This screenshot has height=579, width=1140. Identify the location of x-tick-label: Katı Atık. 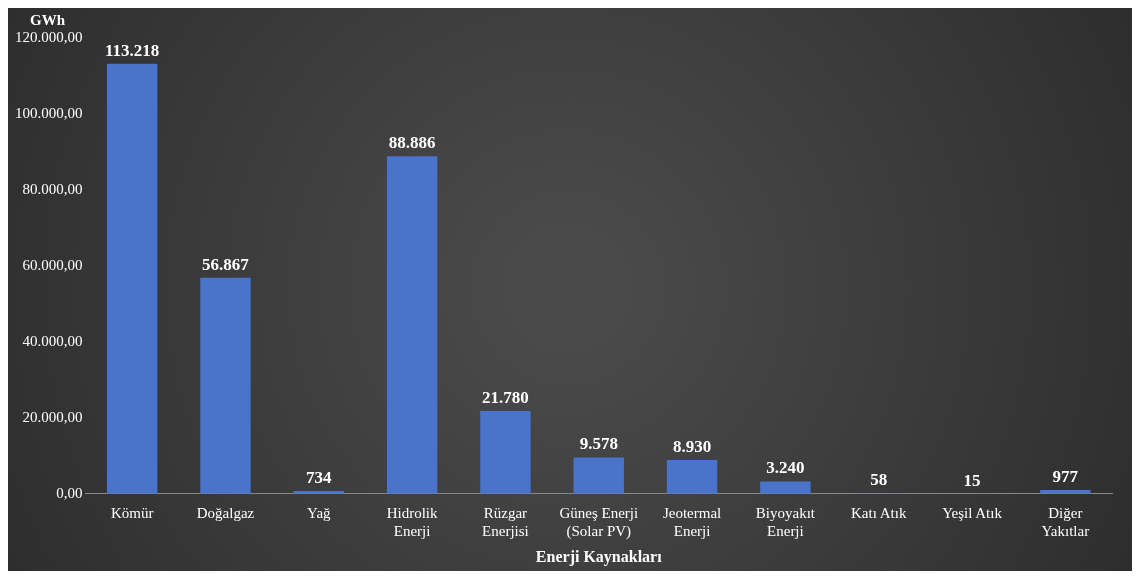
(878, 512).